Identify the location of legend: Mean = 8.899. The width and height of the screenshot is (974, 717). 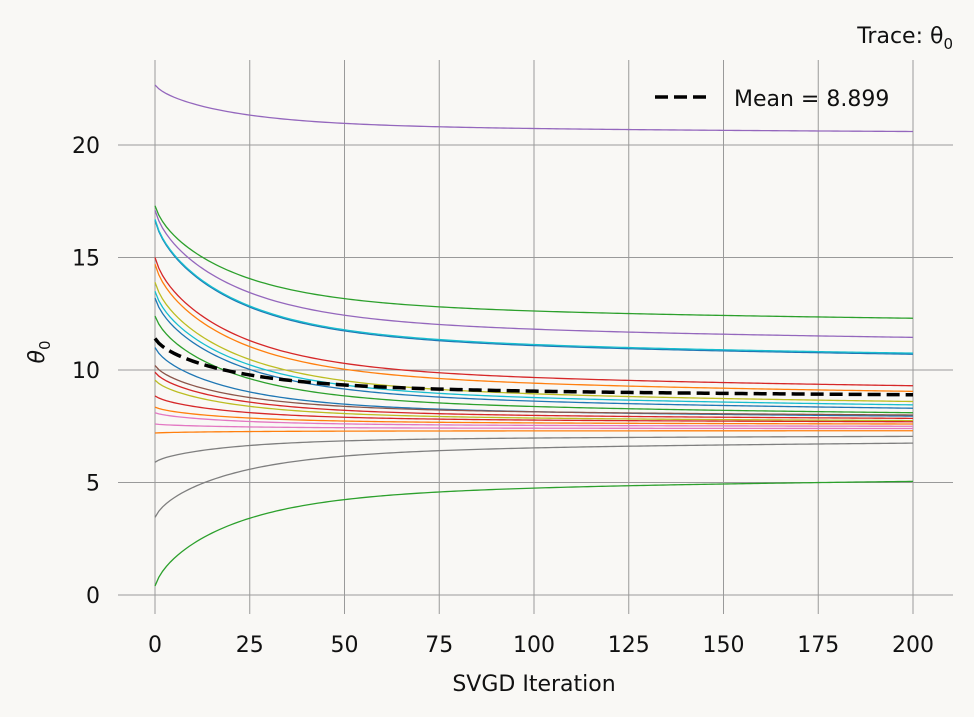
(772, 99).